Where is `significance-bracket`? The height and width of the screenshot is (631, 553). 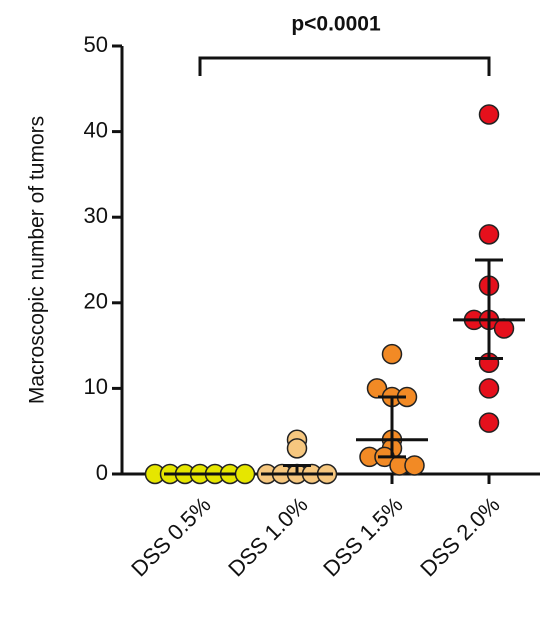 significance-bracket is located at coordinates (344, 66).